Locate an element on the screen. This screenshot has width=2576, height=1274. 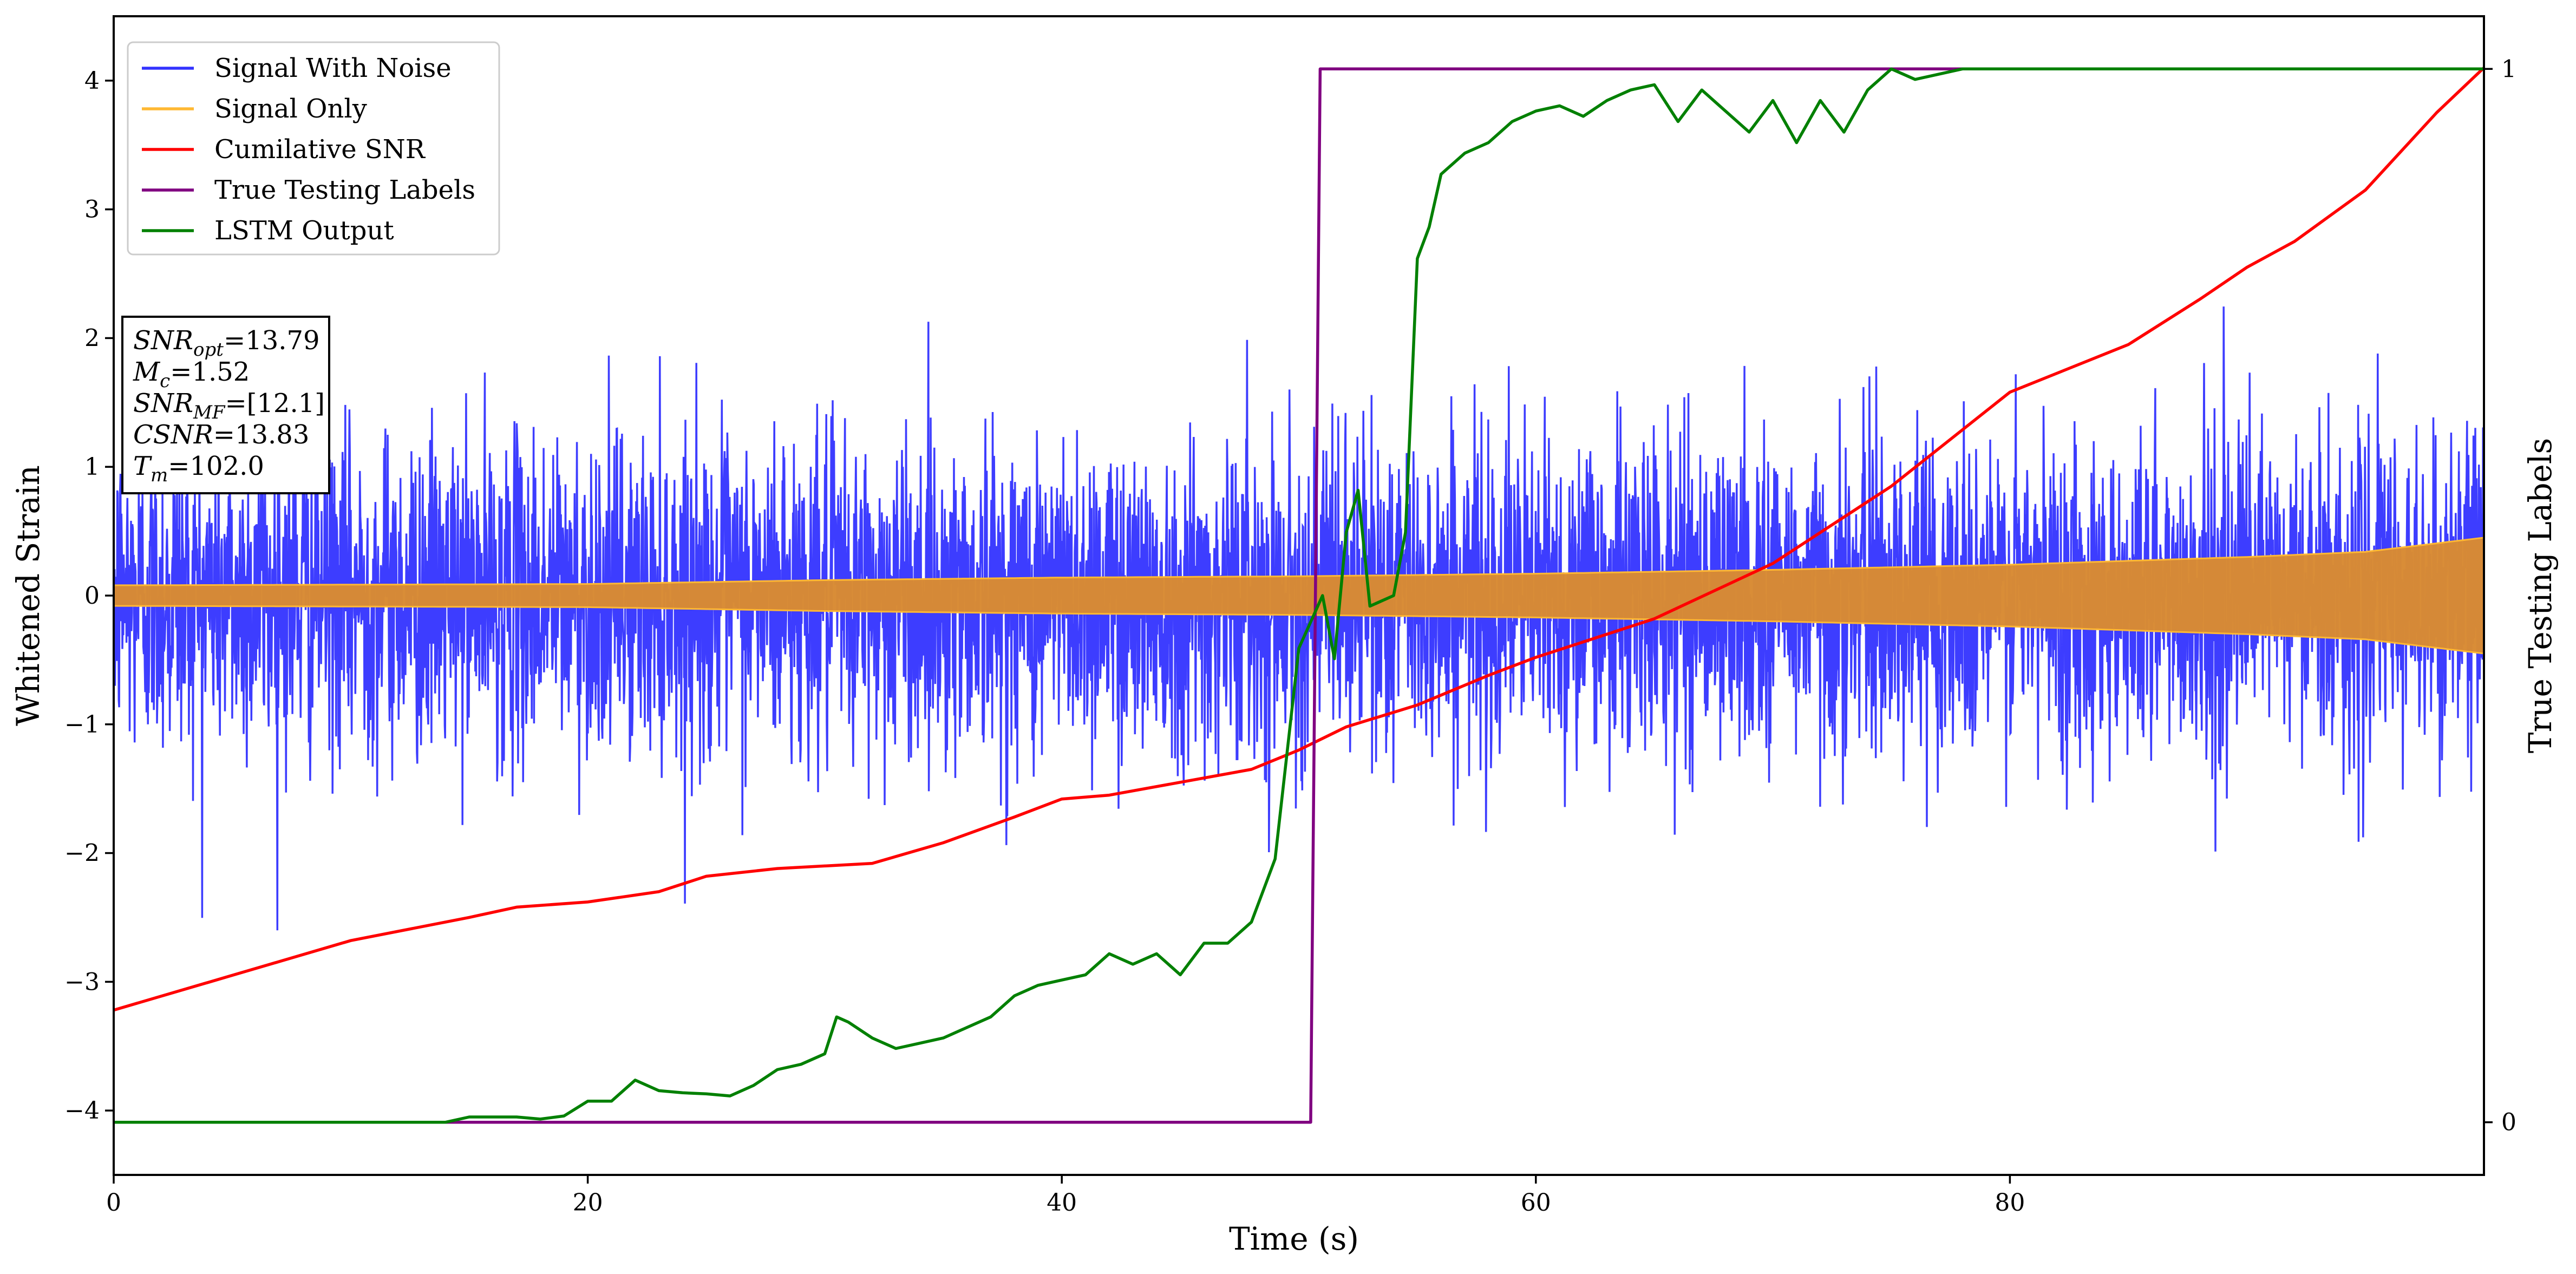
x-tick-label: 20 is located at coordinates (588, 1203).